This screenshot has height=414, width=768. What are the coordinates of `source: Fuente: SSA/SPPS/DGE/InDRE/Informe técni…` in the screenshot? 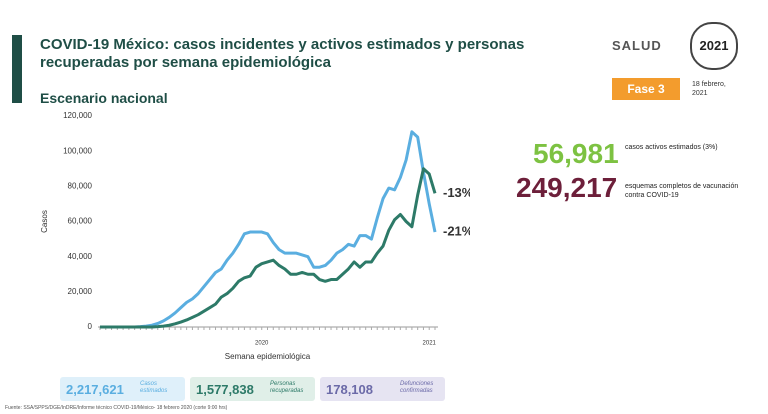 It's located at (116, 408).